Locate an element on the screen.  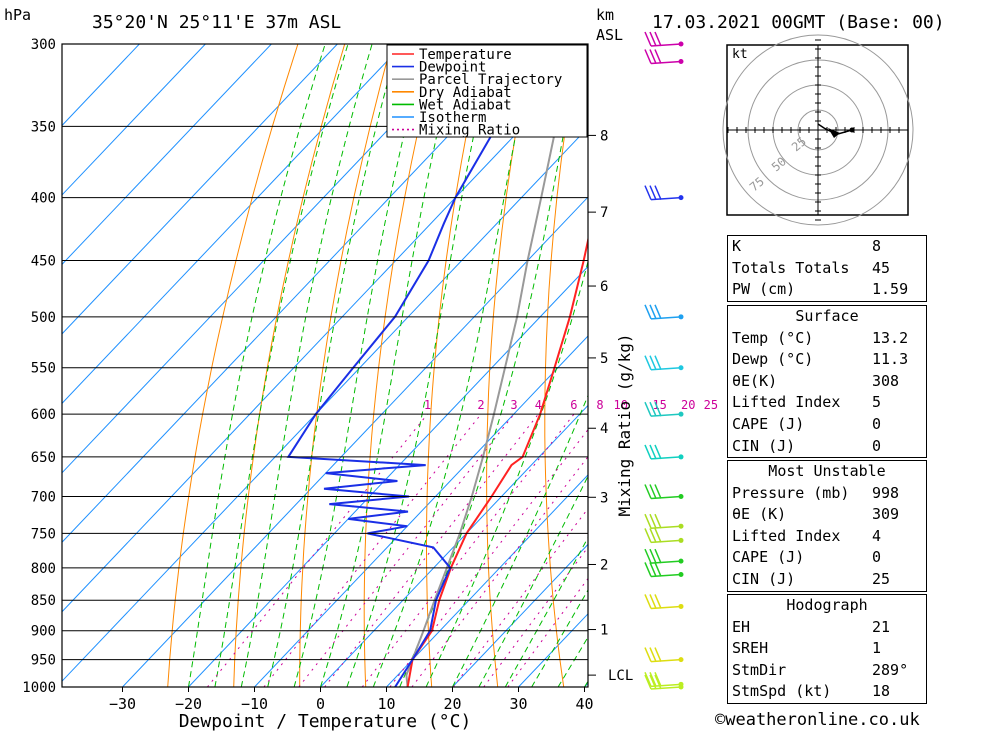
pressure-tick-label: 400 is located at coordinates (43, 199).